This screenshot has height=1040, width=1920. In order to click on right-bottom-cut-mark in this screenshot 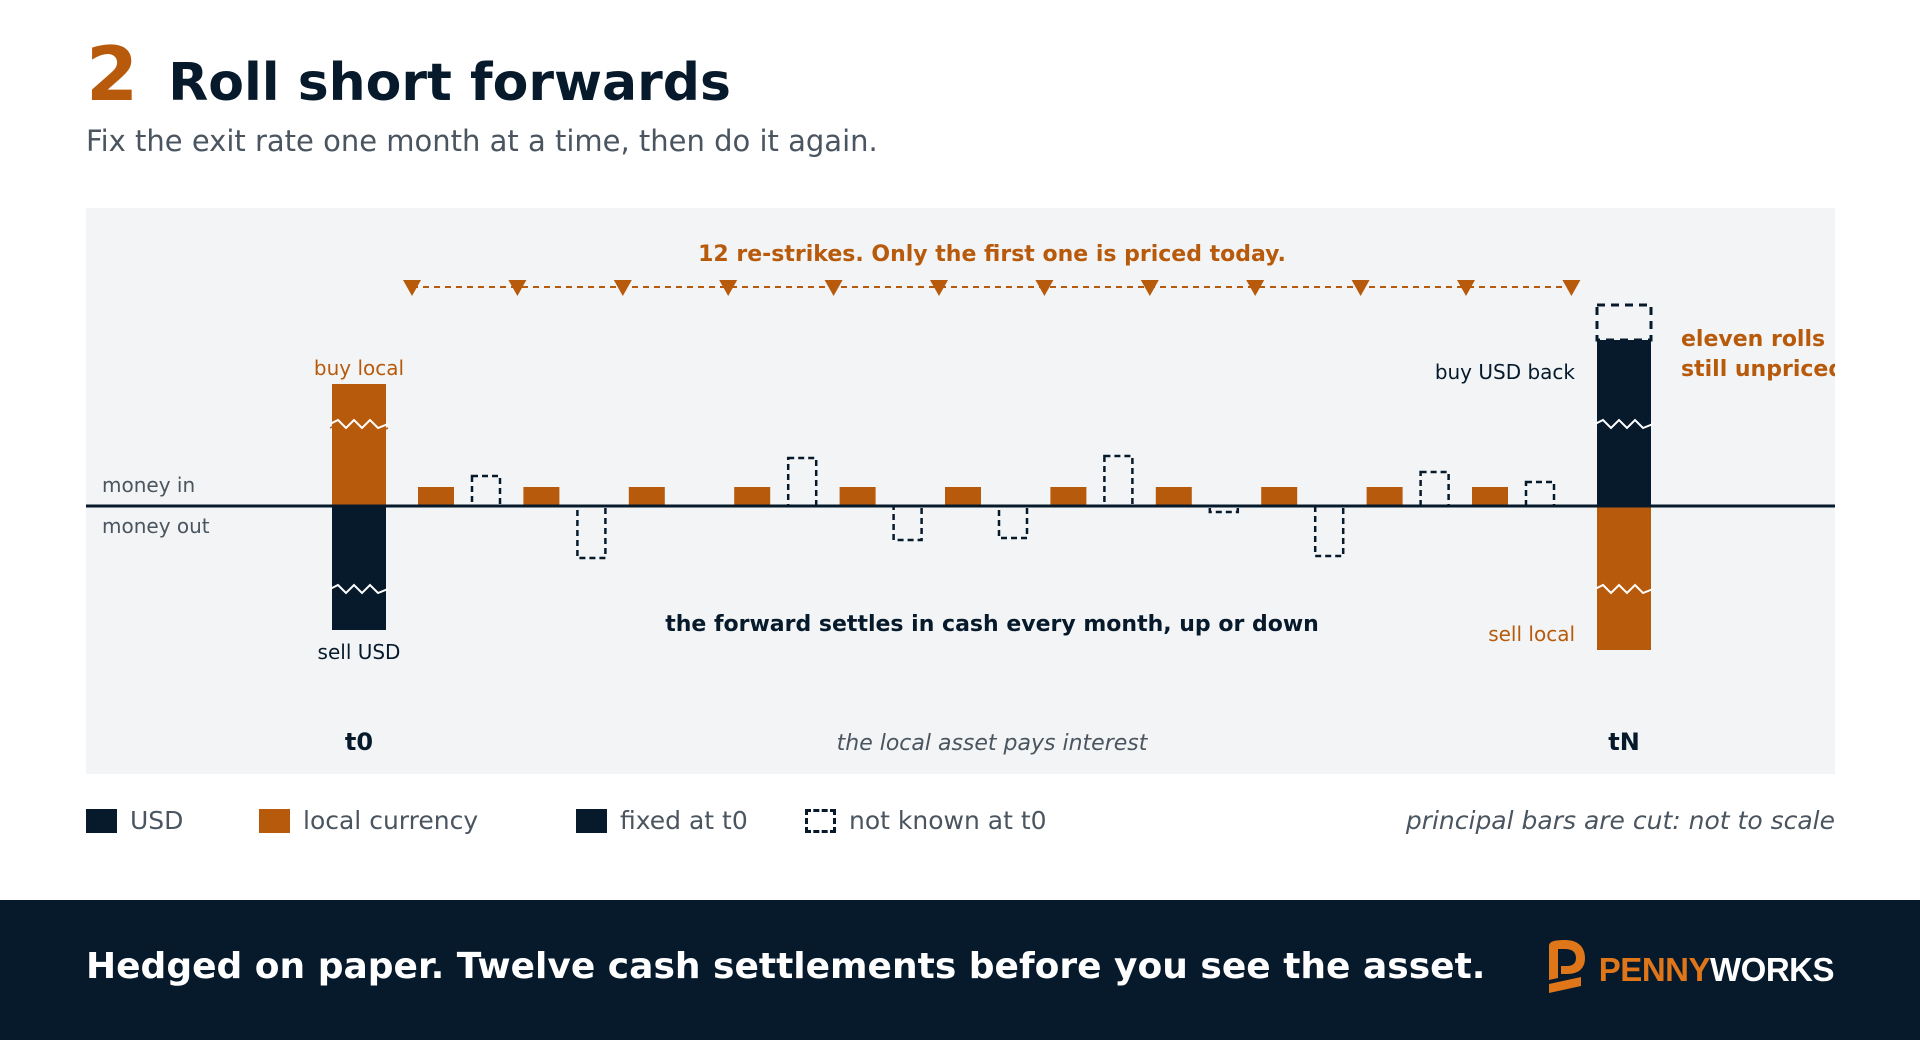, I will do `click(1624, 589)`.